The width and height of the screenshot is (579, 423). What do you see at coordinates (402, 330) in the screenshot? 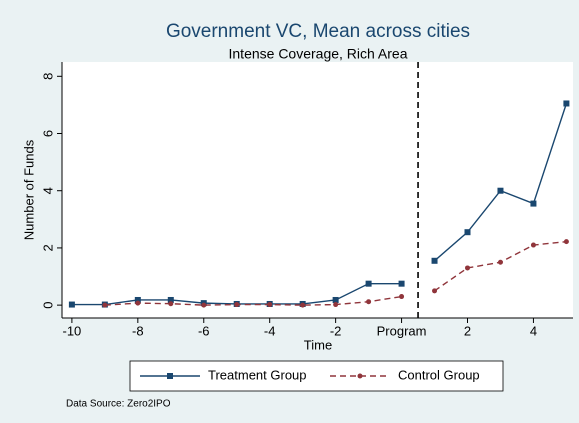
I see `x-tick-label: Program` at bounding box center [402, 330].